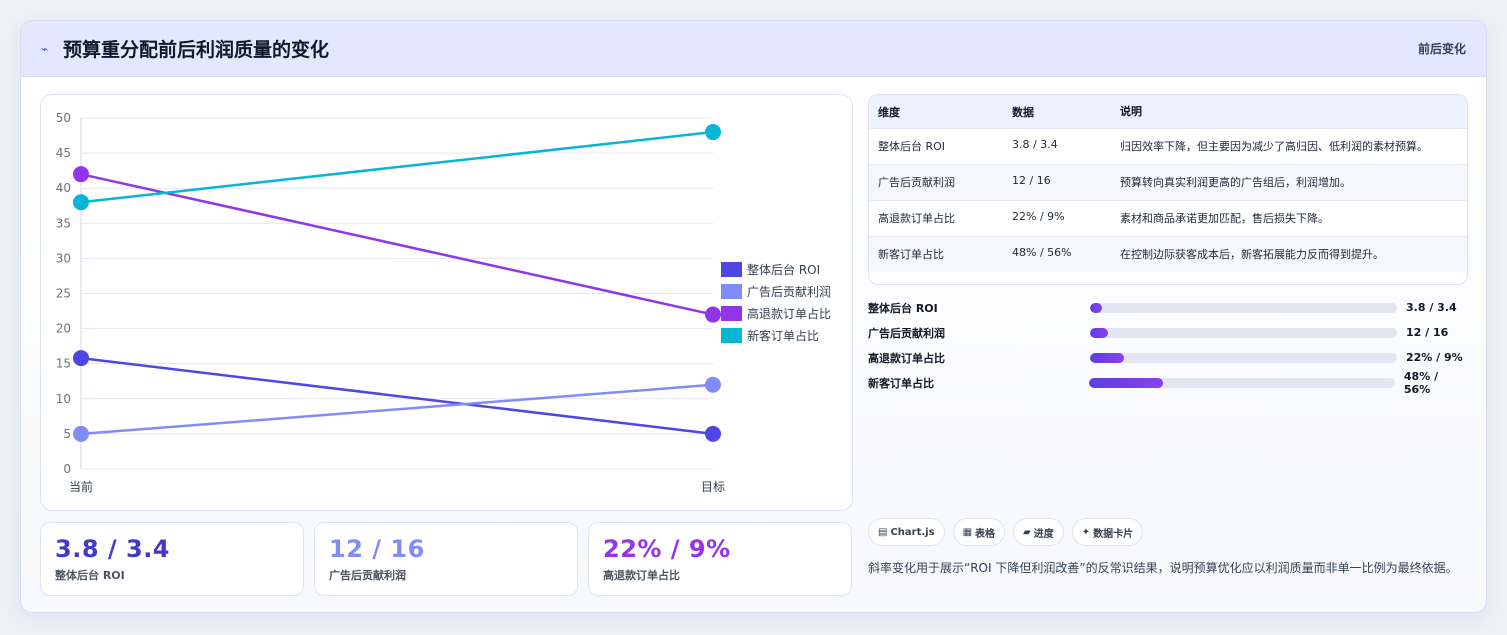 This screenshot has width=1507, height=635. I want to click on stat-card-profit: 12 / 16 广告后贡献利润, so click(446, 559).